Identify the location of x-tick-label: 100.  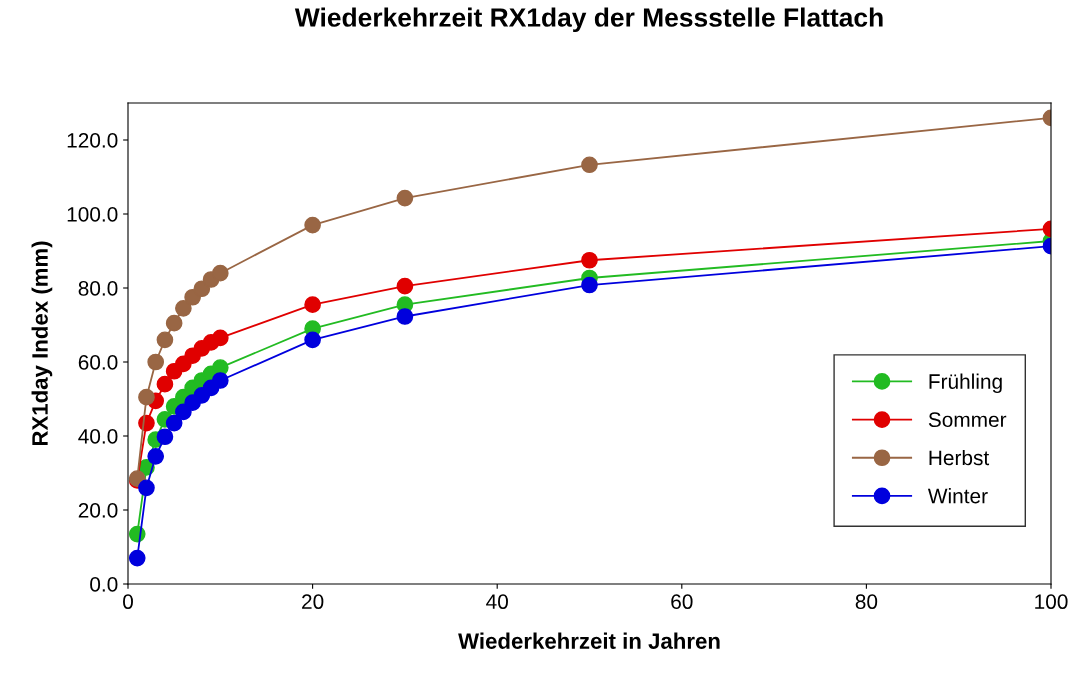
(1051, 602).